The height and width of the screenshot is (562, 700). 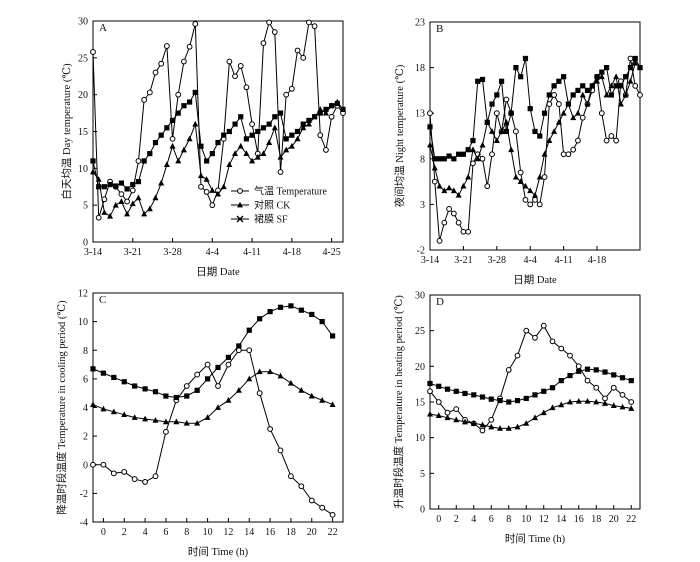 What do you see at coordinates (526, 519) in the screenshot?
I see `x-tick-label: 10` at bounding box center [526, 519].